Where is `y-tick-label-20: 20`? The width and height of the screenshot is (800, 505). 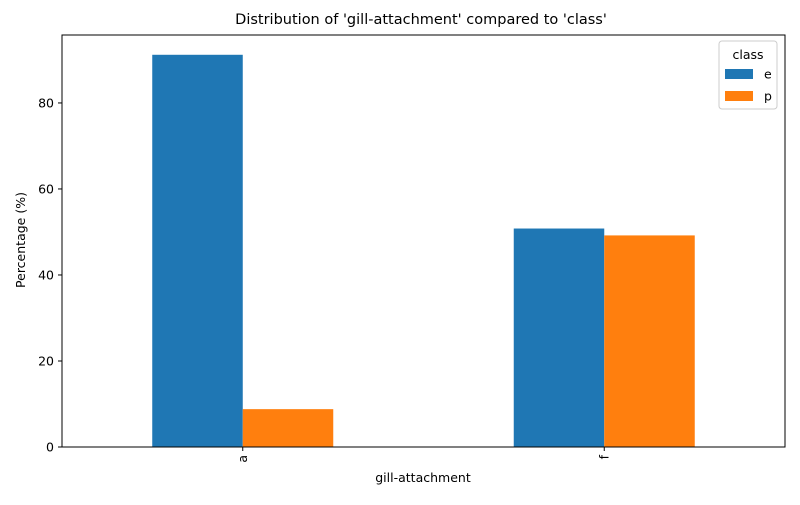 y-tick-label-20: 20 is located at coordinates (46, 360).